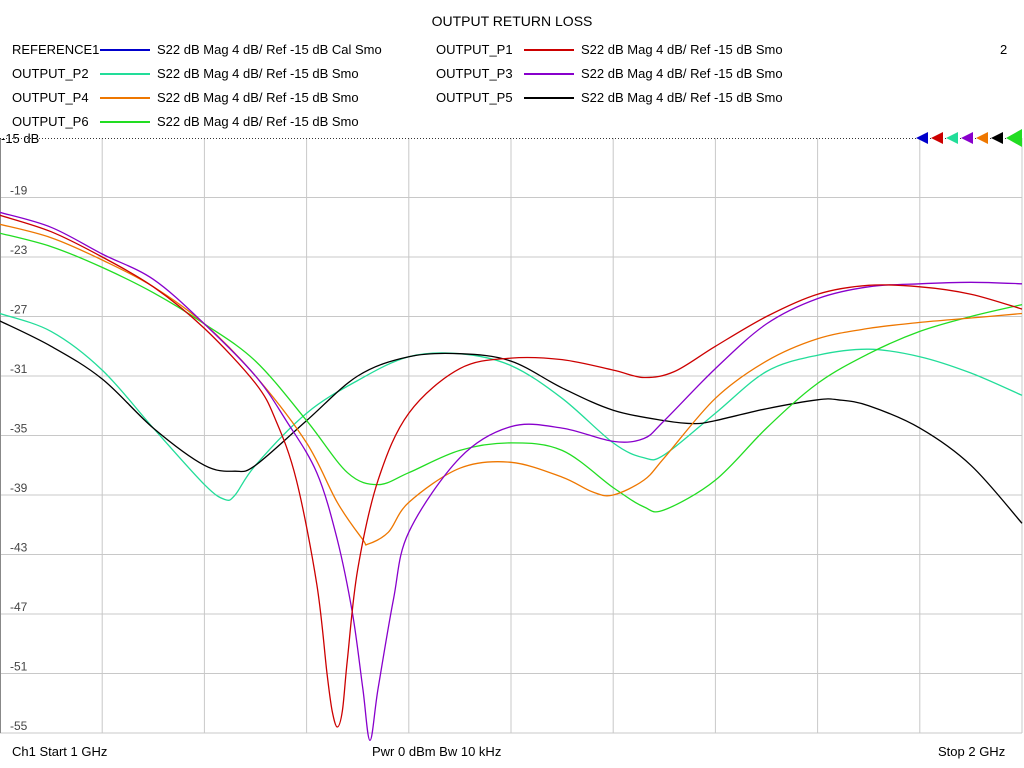  What do you see at coordinates (56, 49) in the screenshot?
I see `legend-trace-name: REFERENCE1` at bounding box center [56, 49].